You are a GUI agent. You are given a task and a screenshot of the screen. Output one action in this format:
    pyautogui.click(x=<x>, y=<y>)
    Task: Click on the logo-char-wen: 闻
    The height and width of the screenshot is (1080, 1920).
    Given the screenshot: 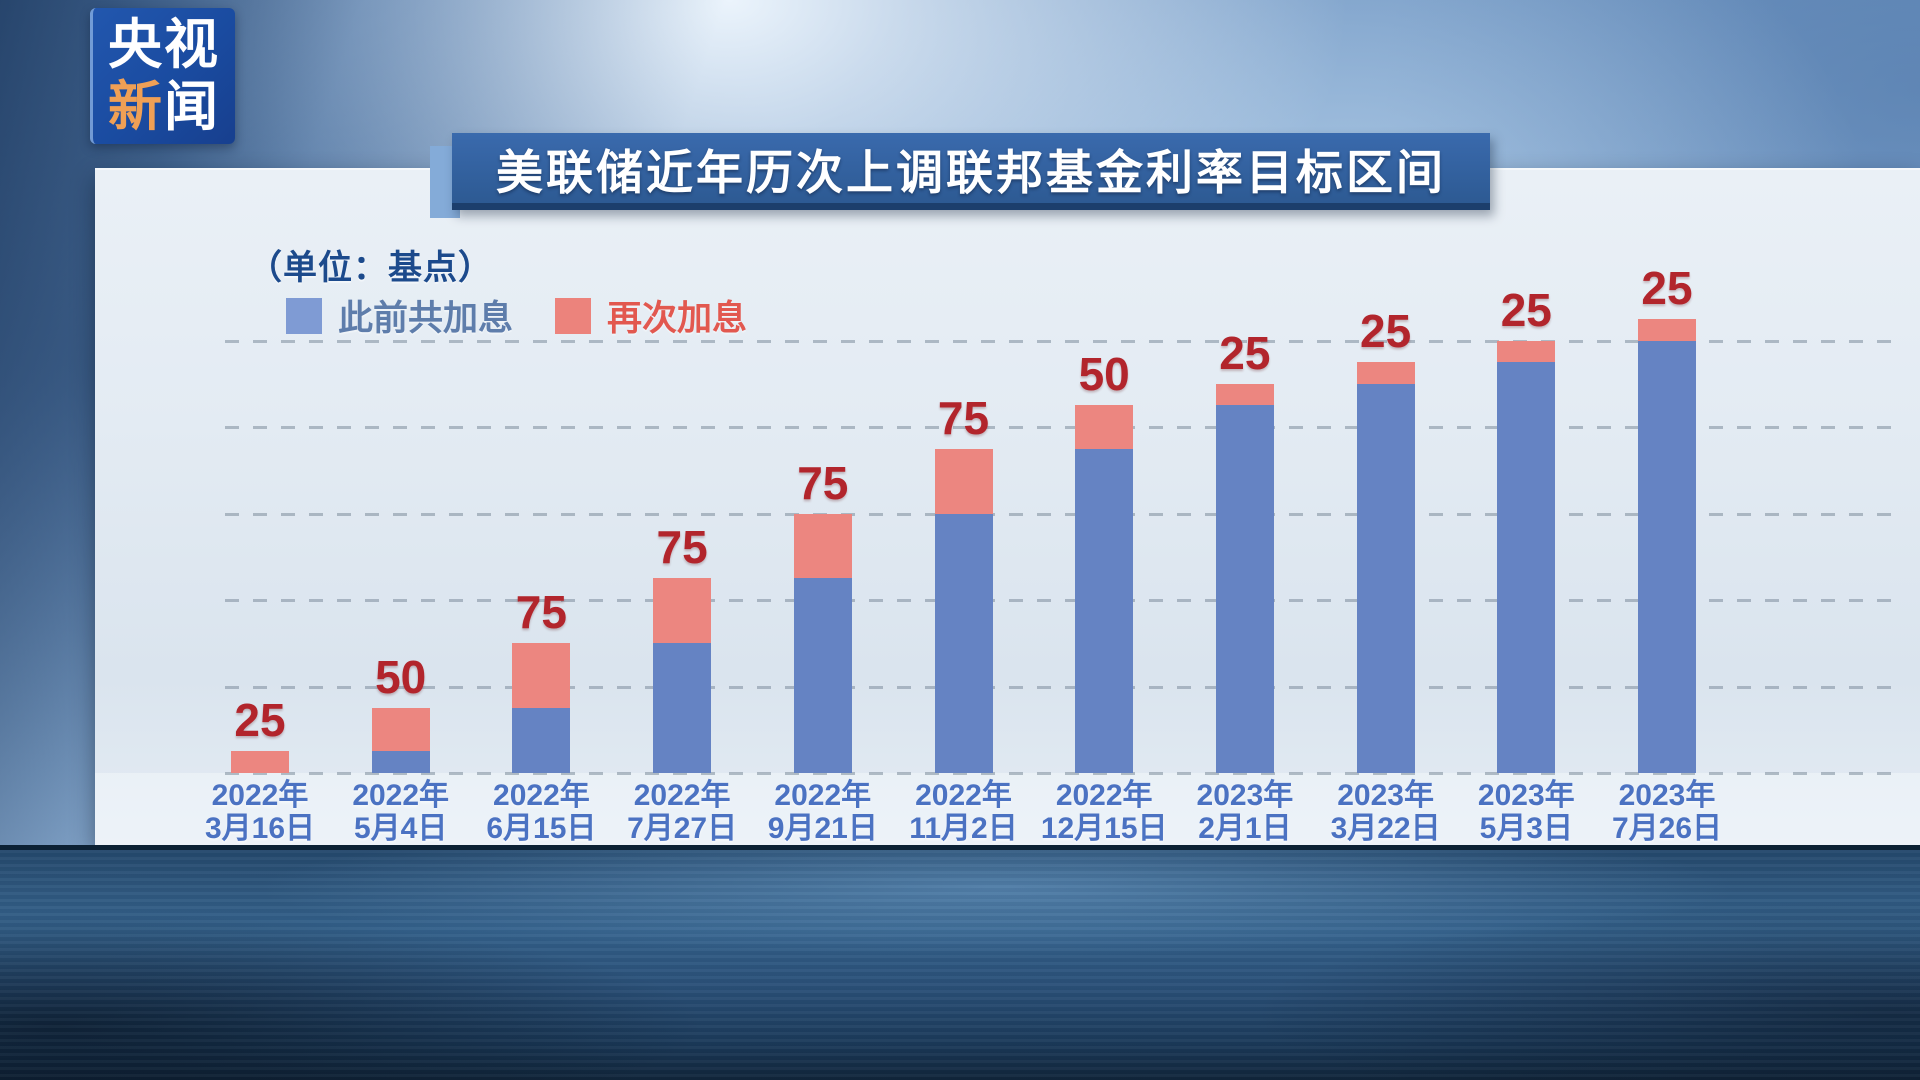 What is the action you would take?
    pyautogui.click(x=192, y=107)
    